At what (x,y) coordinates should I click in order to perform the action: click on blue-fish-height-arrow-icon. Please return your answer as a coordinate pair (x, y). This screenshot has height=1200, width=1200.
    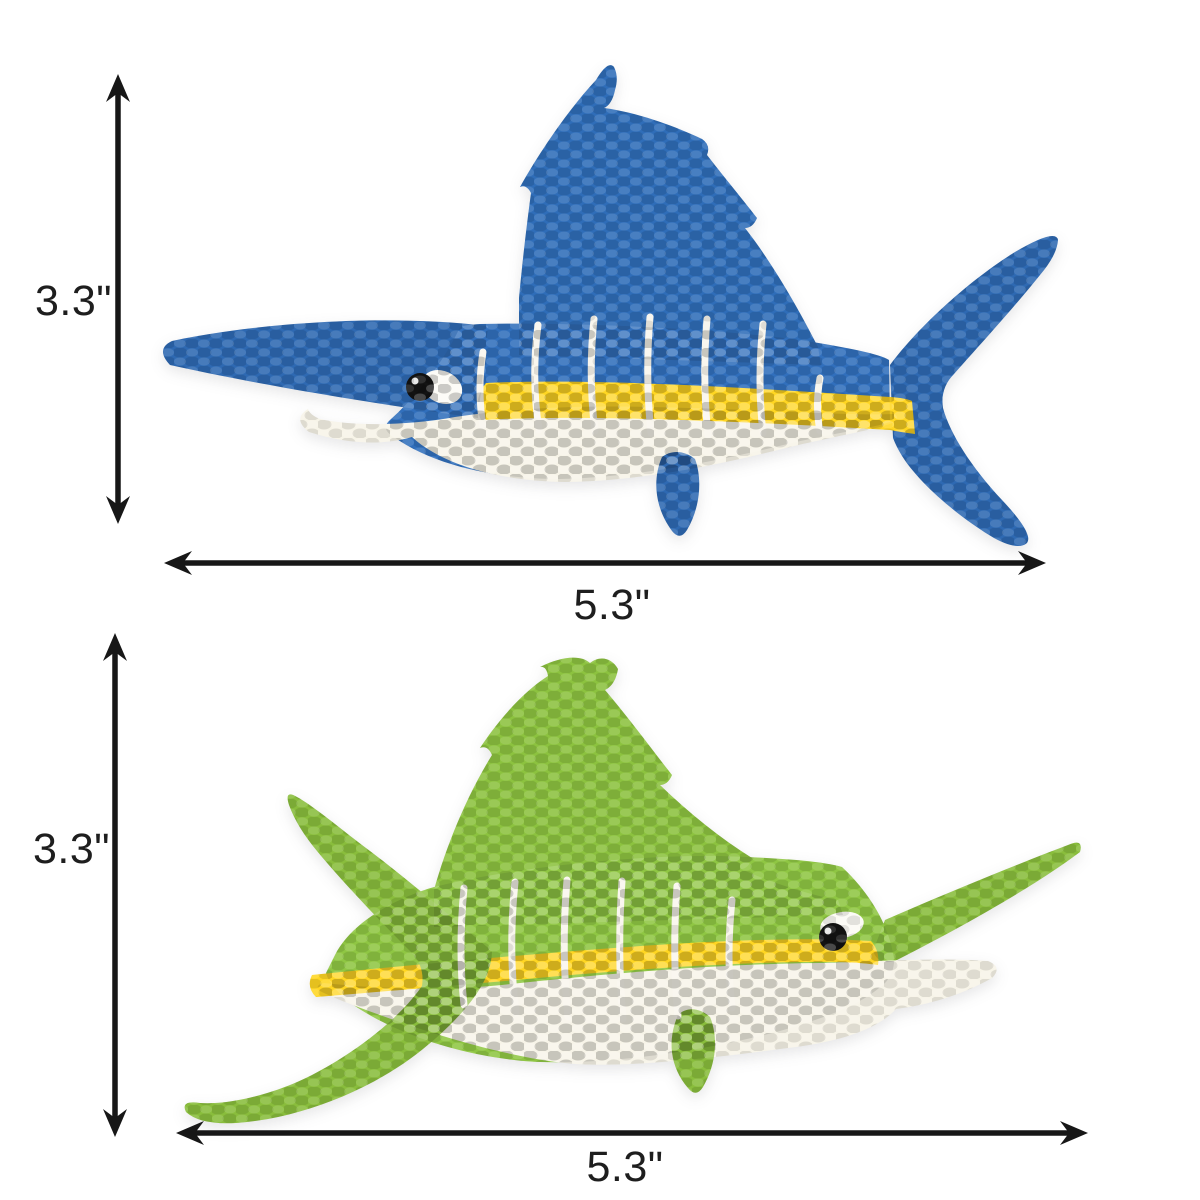
    Looking at the image, I should click on (118, 299).